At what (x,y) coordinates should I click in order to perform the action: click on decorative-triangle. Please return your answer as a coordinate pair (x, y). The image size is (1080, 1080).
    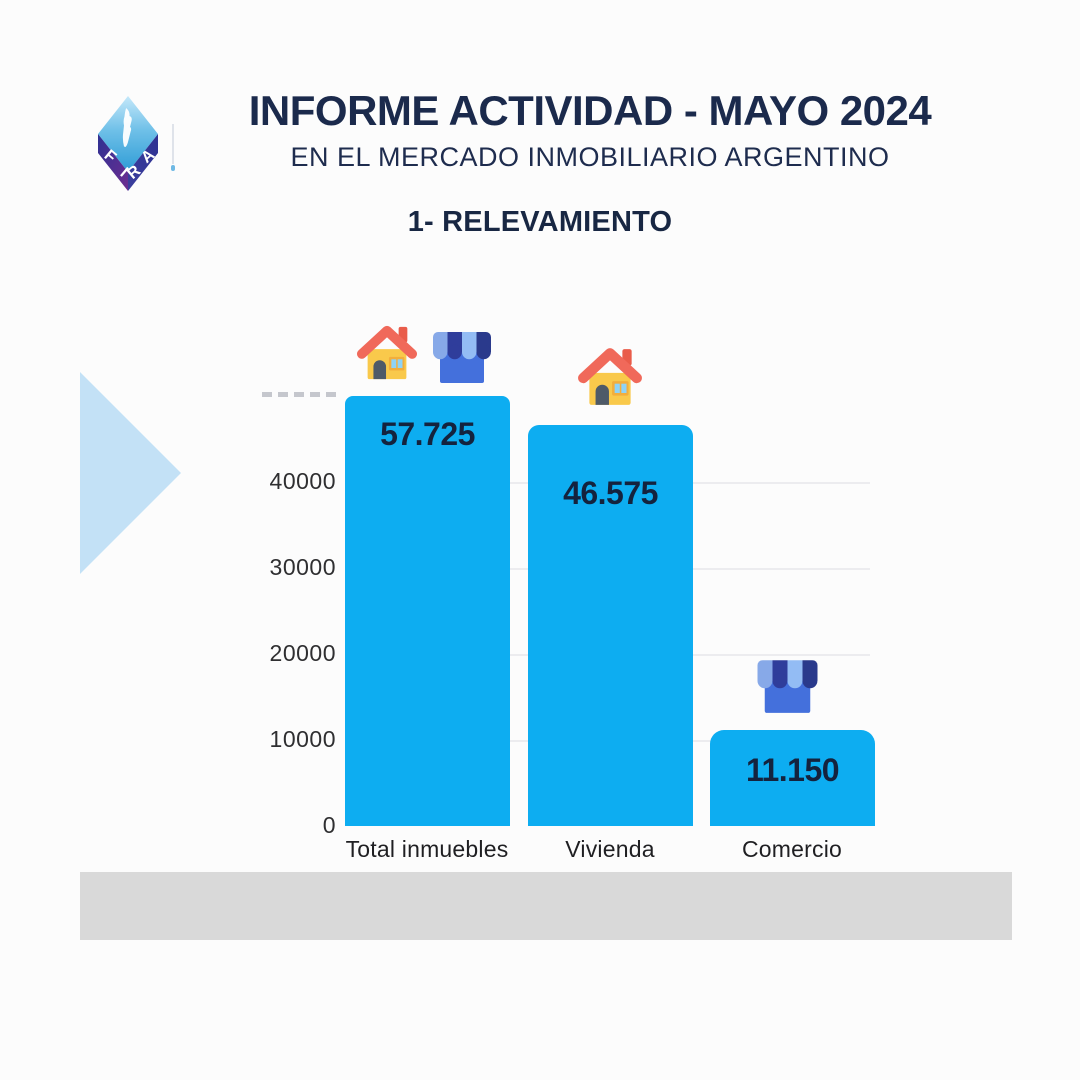
    Looking at the image, I should click on (130, 473).